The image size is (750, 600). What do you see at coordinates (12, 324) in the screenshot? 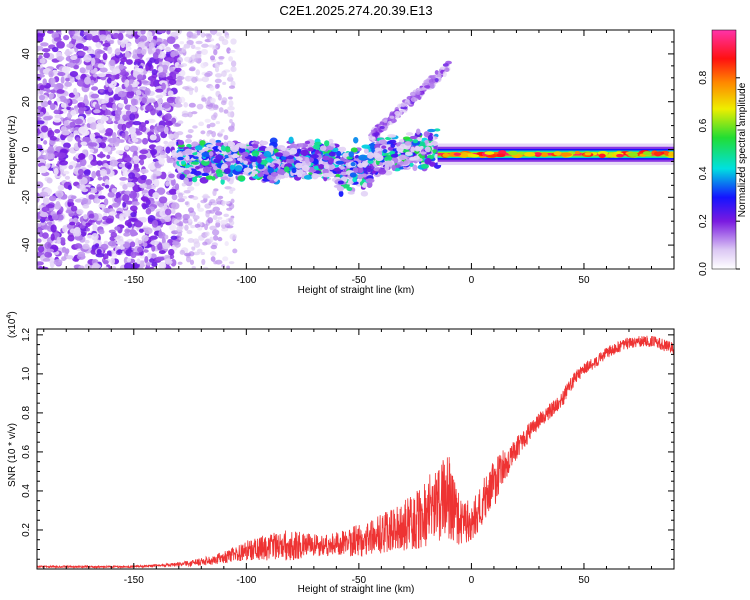
I see `svg-text: (x104)` at bounding box center [12, 324].